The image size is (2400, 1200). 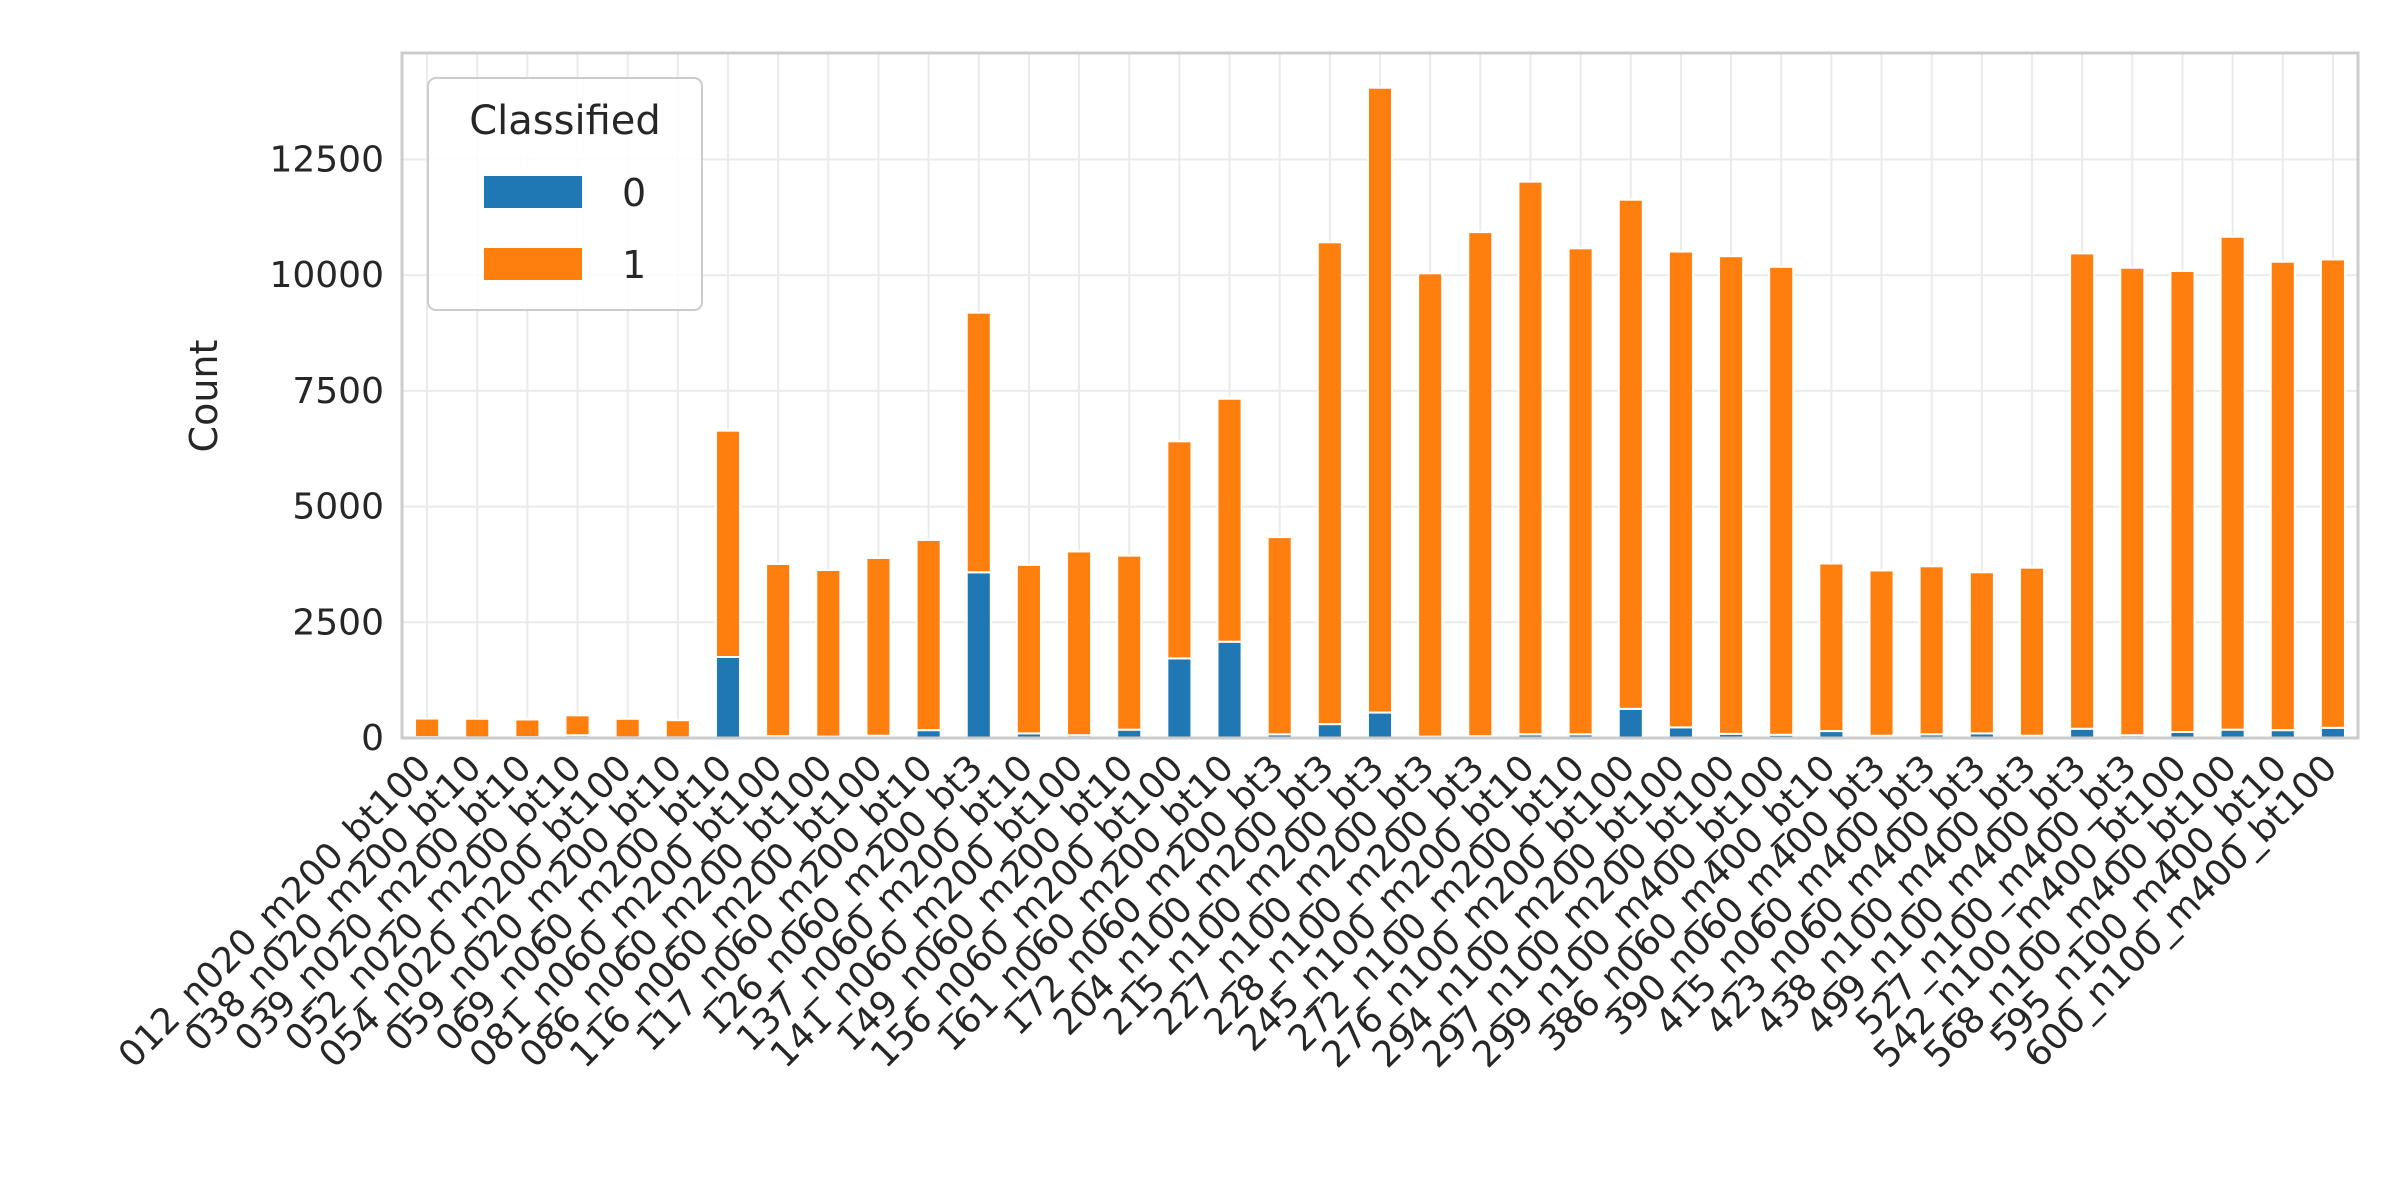 What do you see at coordinates (565, 229) in the screenshot?
I see `legend-entries: 01` at bounding box center [565, 229].